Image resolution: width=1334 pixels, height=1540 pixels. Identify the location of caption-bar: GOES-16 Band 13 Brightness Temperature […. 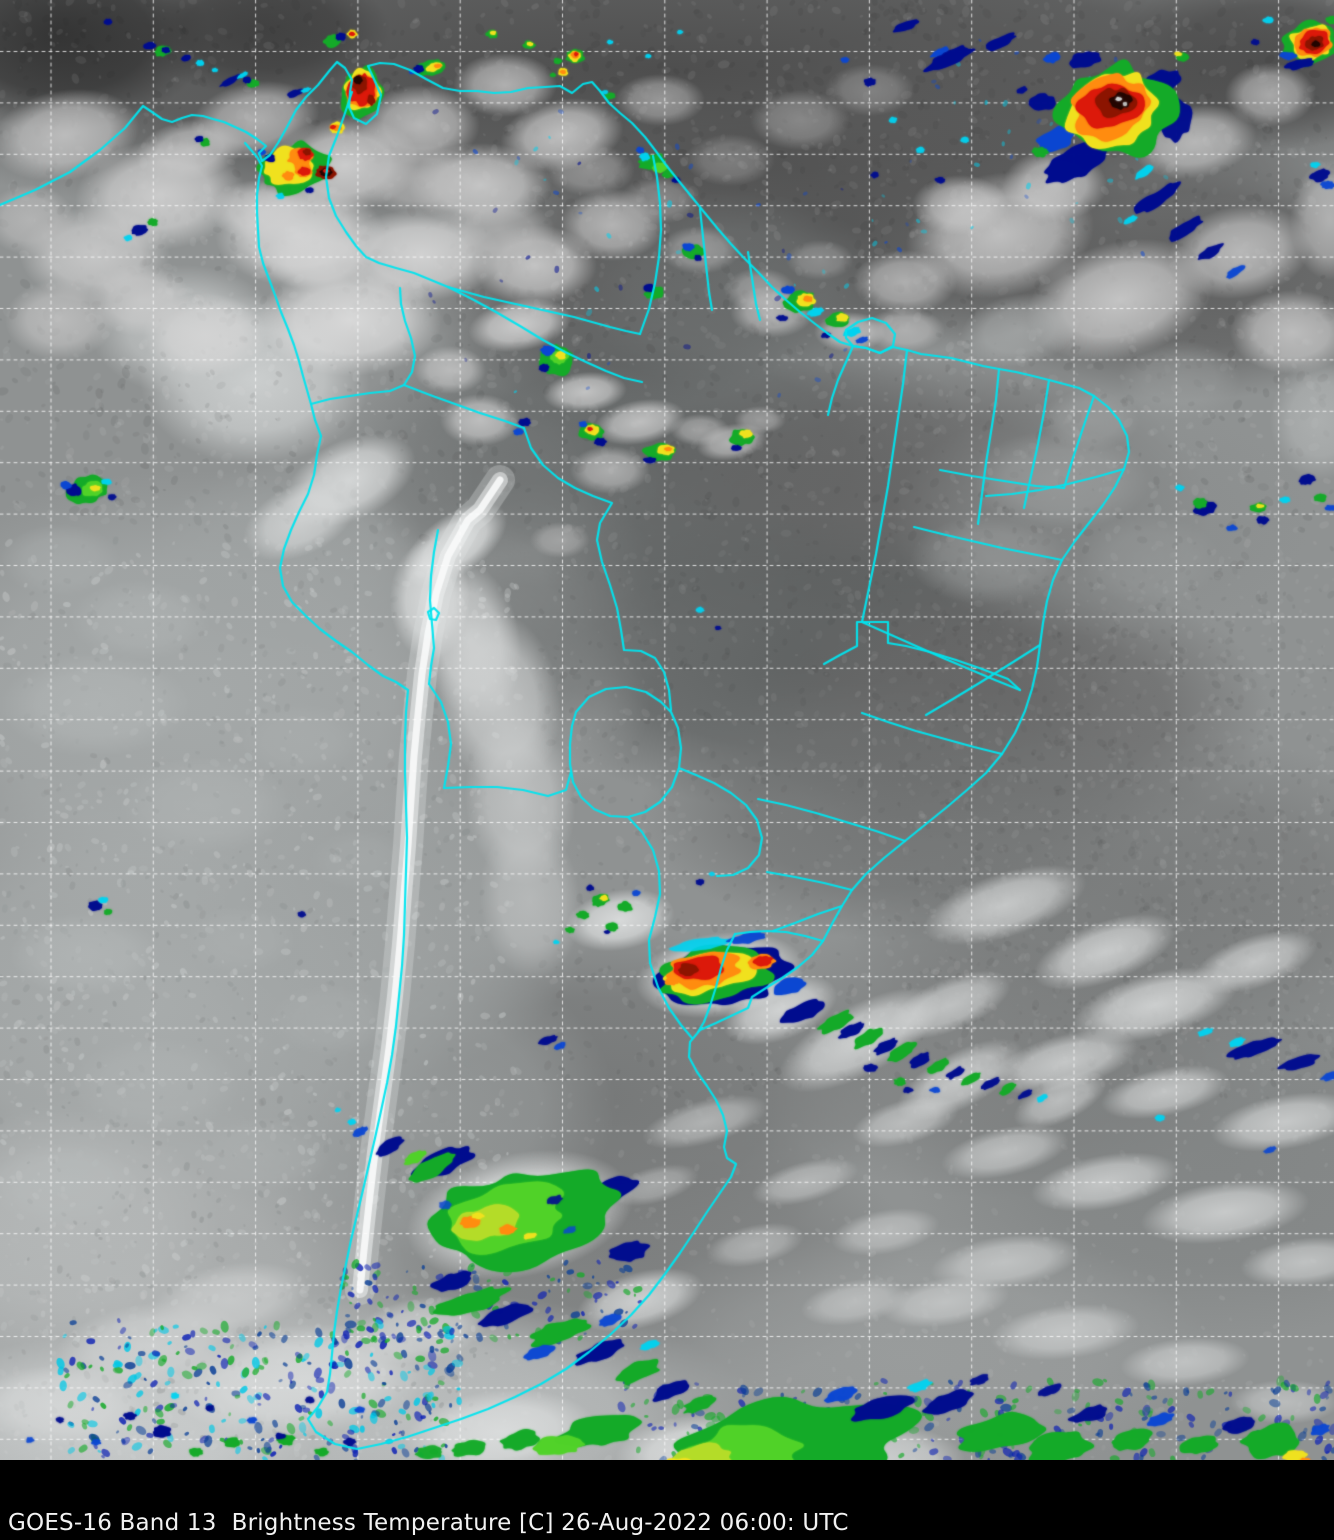
(667, 1500).